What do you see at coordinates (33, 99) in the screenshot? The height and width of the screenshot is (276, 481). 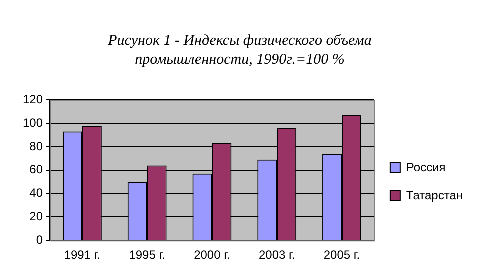 I see `y-tick-label: 120` at bounding box center [33, 99].